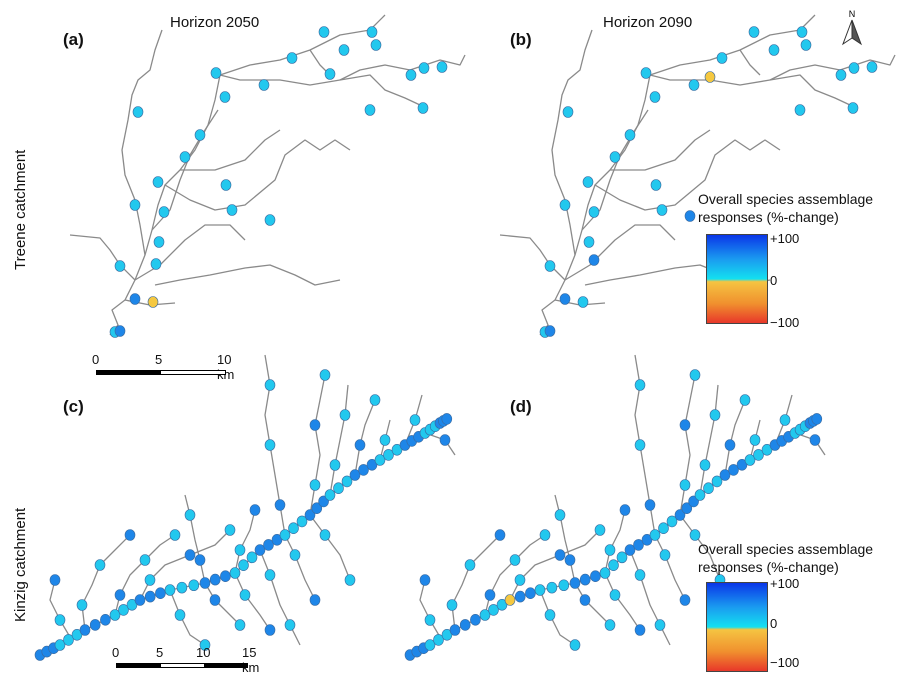 The image size is (900, 675). Describe the element at coordinates (785, 322) in the screenshot. I see `legend-tick-min: −100` at that location.